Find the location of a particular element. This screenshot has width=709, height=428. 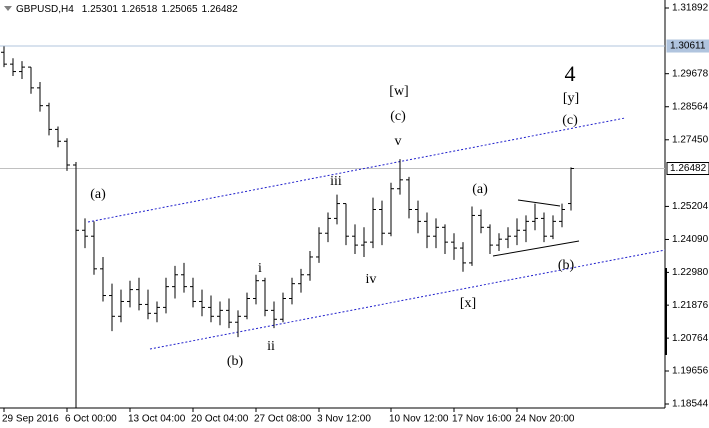

last-close: 1.26482 is located at coordinates (220, 9).